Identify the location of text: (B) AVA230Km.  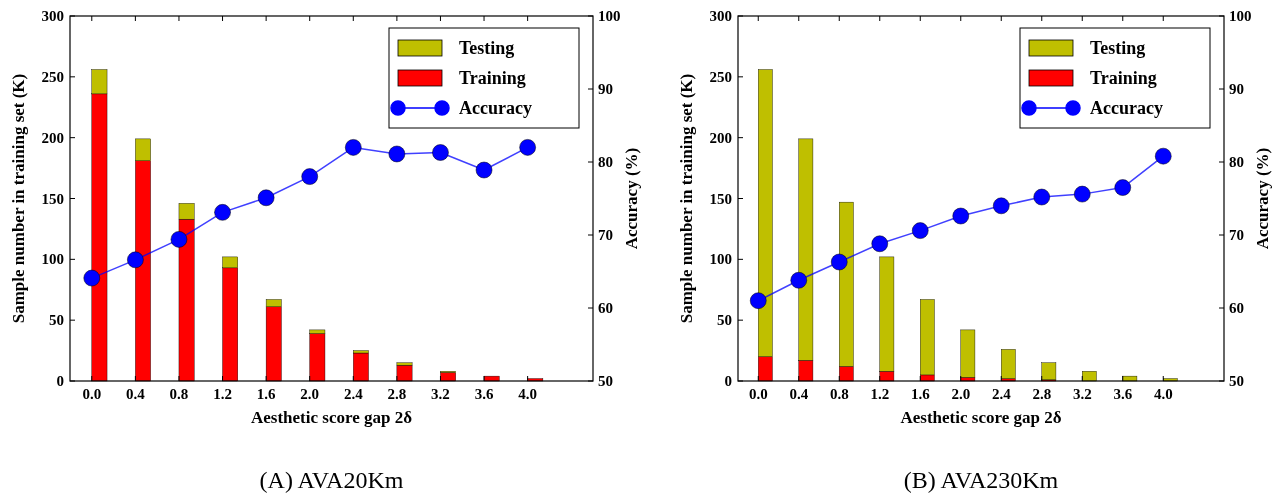
(981, 480).